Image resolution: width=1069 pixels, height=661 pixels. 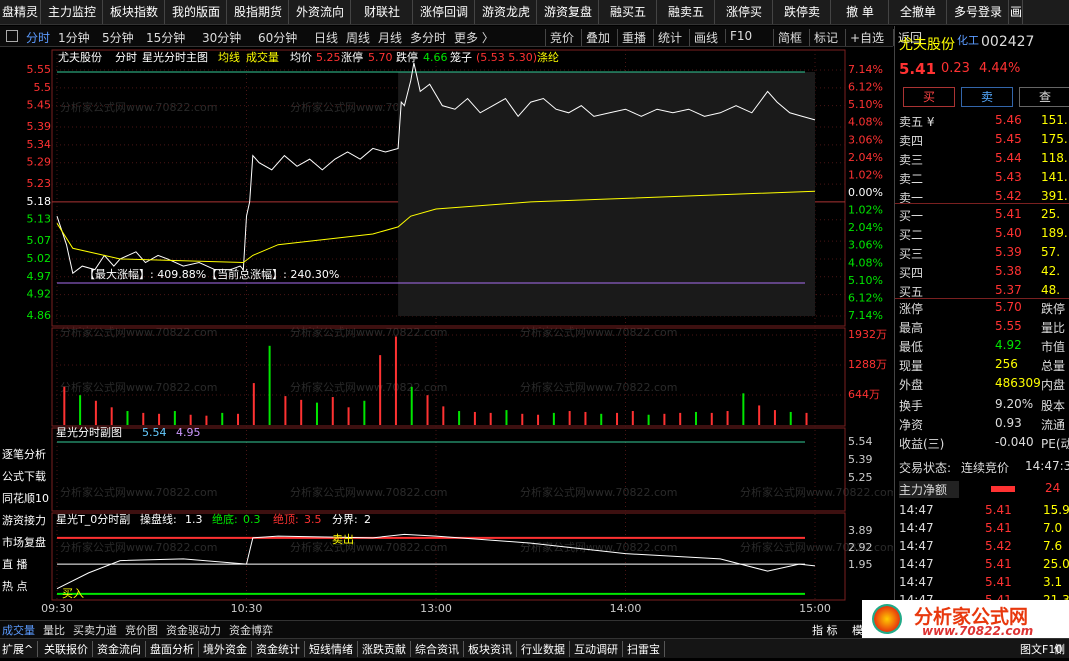 I want to click on chart-header: 跌停, so click(x=407, y=57).